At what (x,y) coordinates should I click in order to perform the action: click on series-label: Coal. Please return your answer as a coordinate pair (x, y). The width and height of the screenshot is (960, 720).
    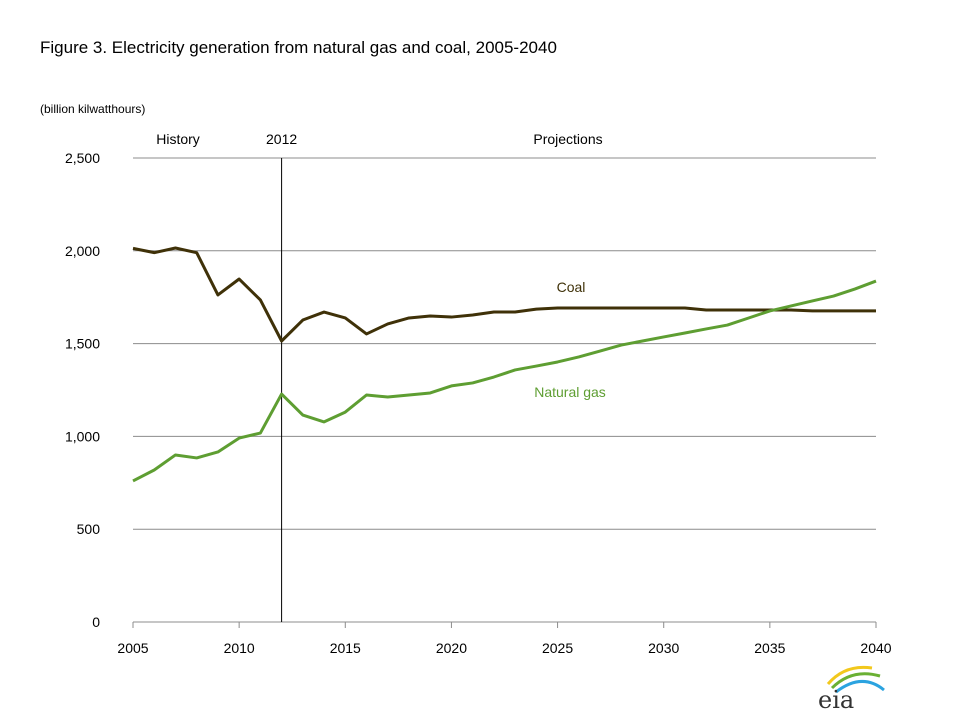
    Looking at the image, I should click on (571, 287).